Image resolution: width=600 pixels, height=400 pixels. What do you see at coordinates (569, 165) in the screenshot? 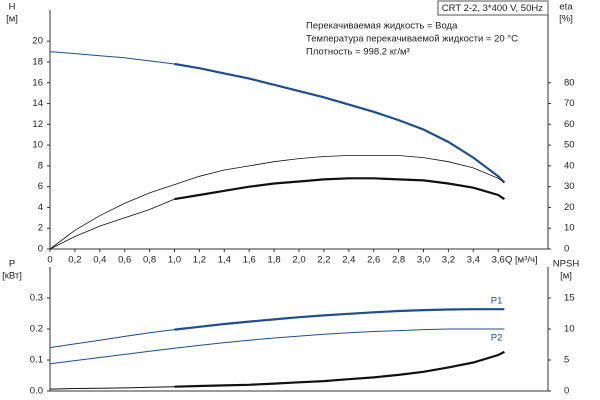
I see `y2-tick-label: 40` at bounding box center [569, 165].